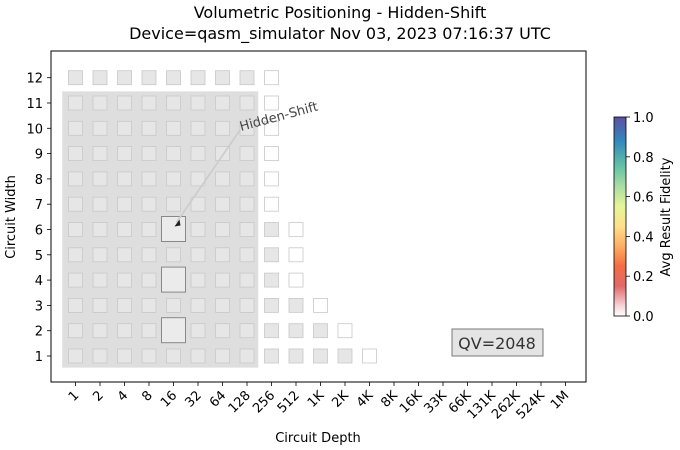 The height and width of the screenshot is (450, 680). I want to click on y-tick-label: 10, so click(34, 129).